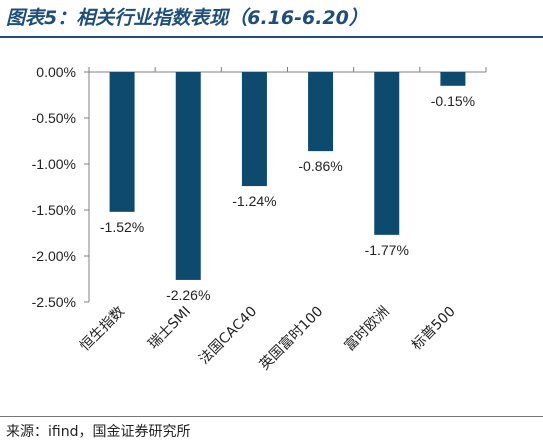 The width and height of the screenshot is (543, 447). Describe the element at coordinates (98, 432) in the screenshot. I see `source-note: 来源：ifind，国金证券研究所` at that location.